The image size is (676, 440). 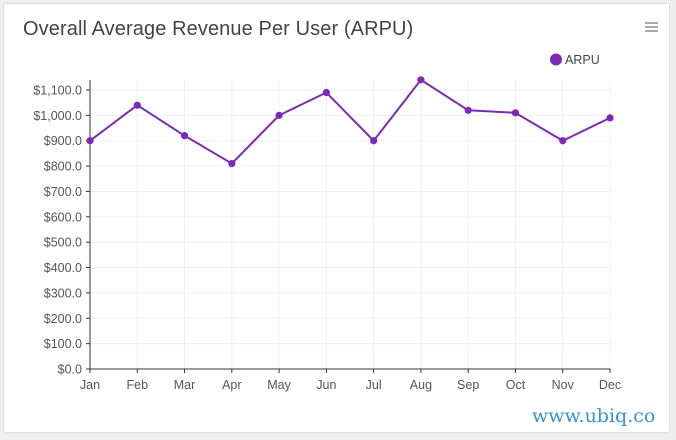 What do you see at coordinates (63, 243) in the screenshot?
I see `y-tick-label: $500.0` at bounding box center [63, 243].